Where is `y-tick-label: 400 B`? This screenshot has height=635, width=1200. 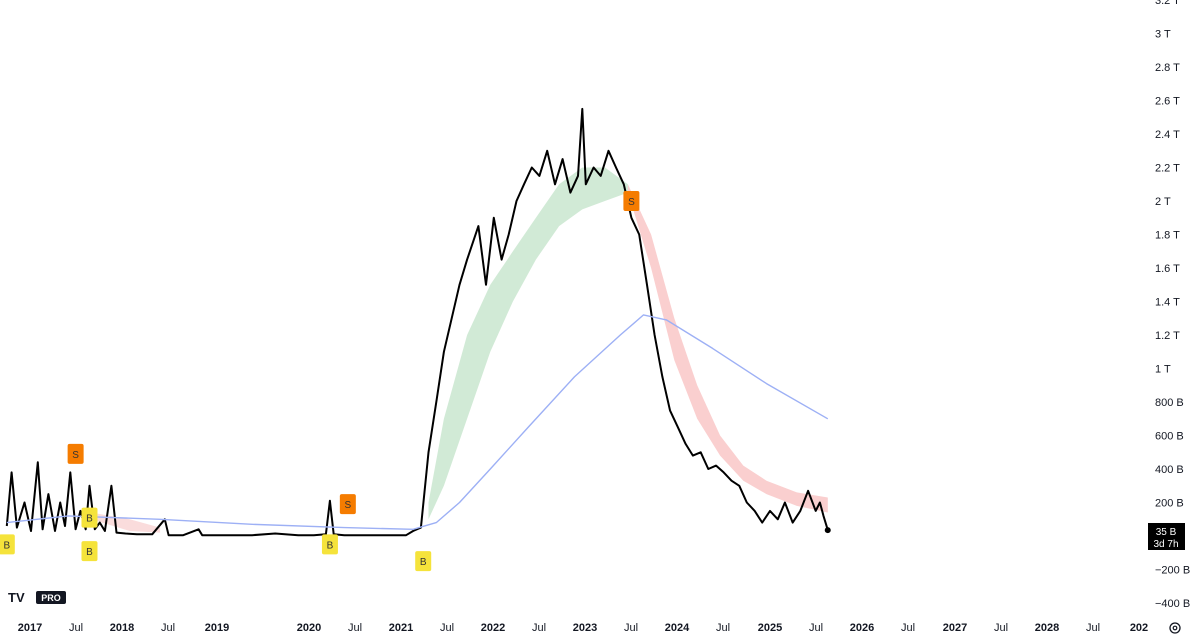 y-tick-label: 400 B is located at coordinates (1169, 470).